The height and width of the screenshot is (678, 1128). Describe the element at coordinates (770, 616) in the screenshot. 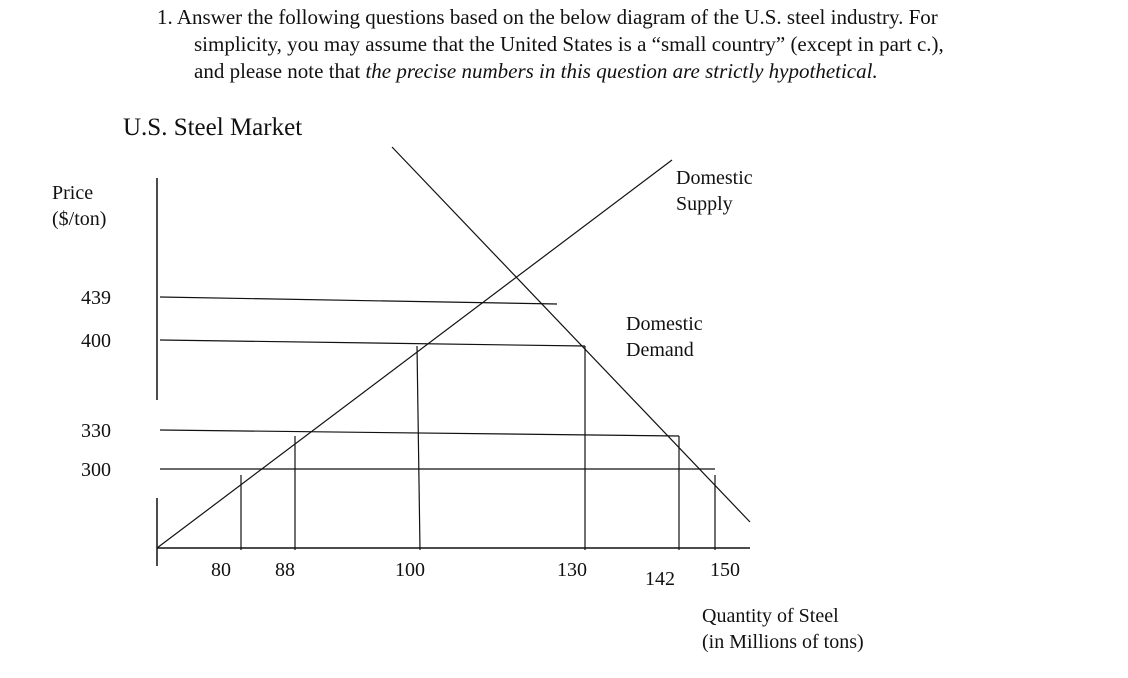

I see `x-axis-label-line1: Quantity of Steel` at that location.